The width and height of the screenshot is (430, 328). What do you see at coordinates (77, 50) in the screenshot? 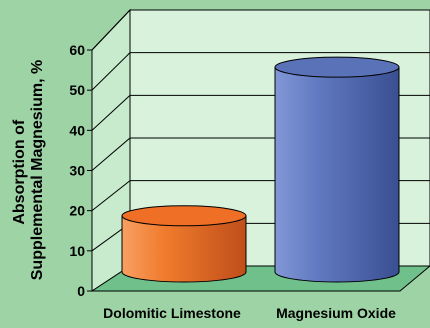
I see `y-tick-label: 60` at bounding box center [77, 50].